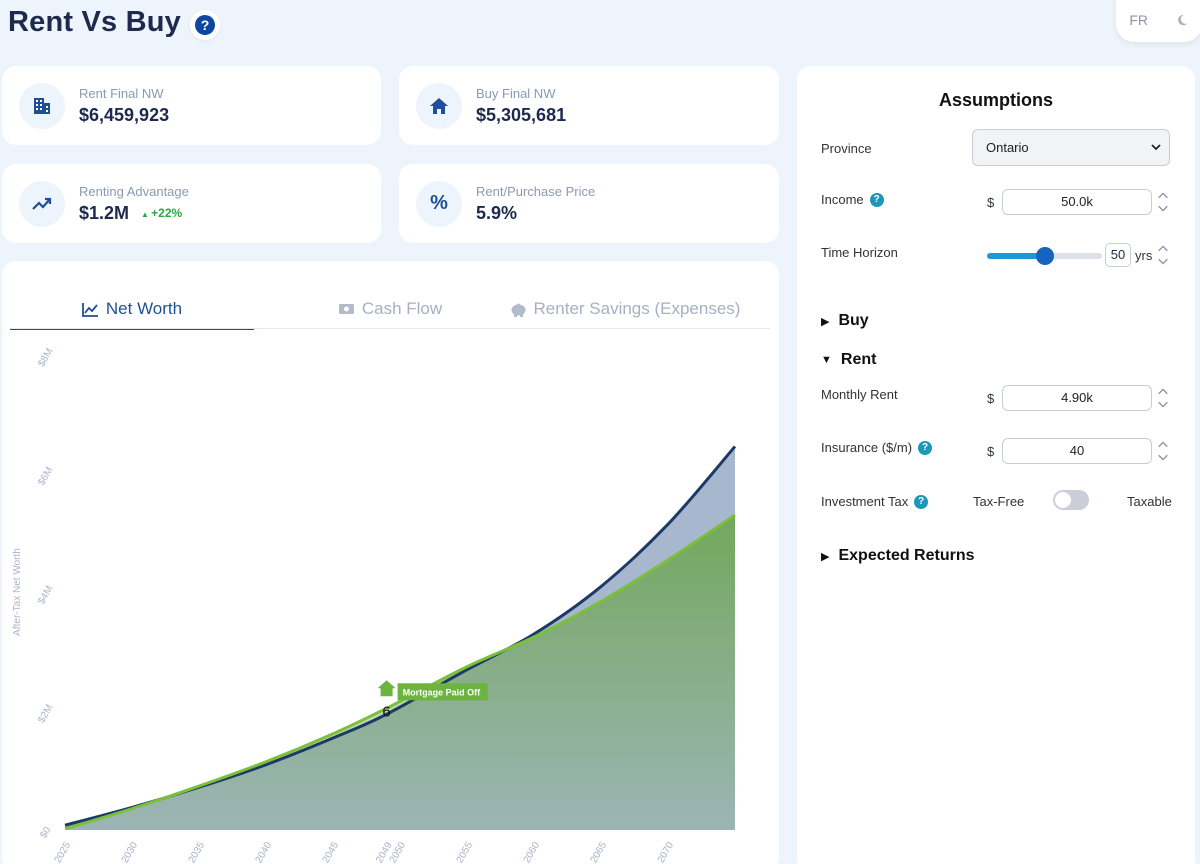 Image resolution: width=1200 pixels, height=864 pixels. Describe the element at coordinates (842, 199) in the screenshot. I see `income-label: Income` at that location.